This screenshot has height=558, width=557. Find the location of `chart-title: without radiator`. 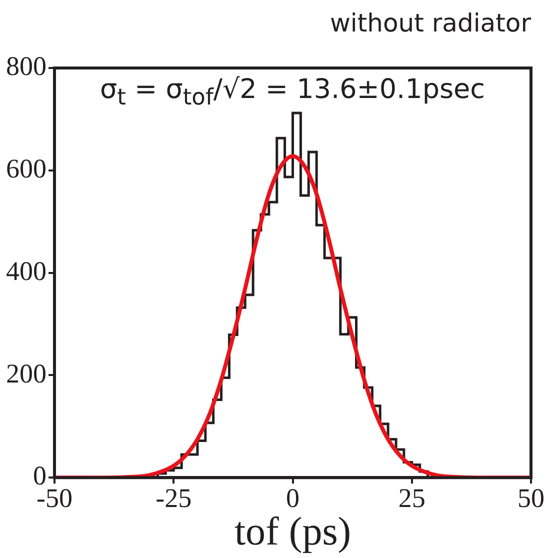

chart-title: without radiator is located at coordinates (431, 23).